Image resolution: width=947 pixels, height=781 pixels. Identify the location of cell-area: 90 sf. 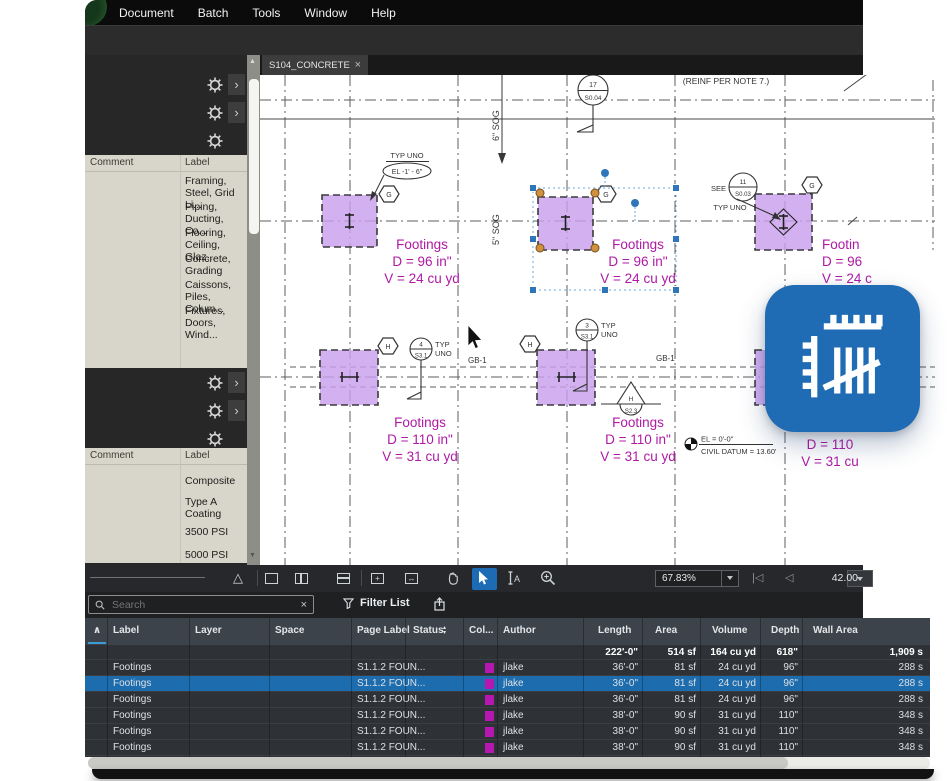
(685, 731).